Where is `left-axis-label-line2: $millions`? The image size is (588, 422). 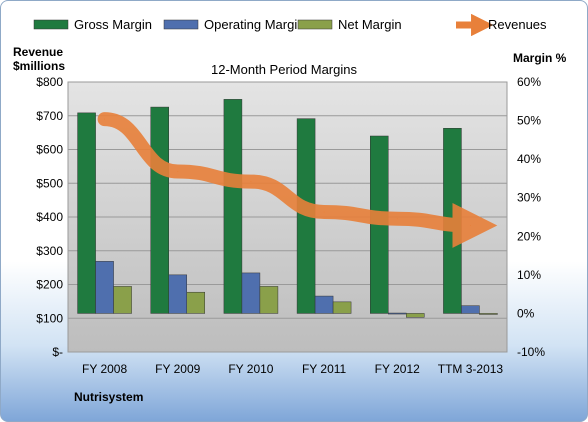
left-axis-label-line2: $millions is located at coordinates (39, 66).